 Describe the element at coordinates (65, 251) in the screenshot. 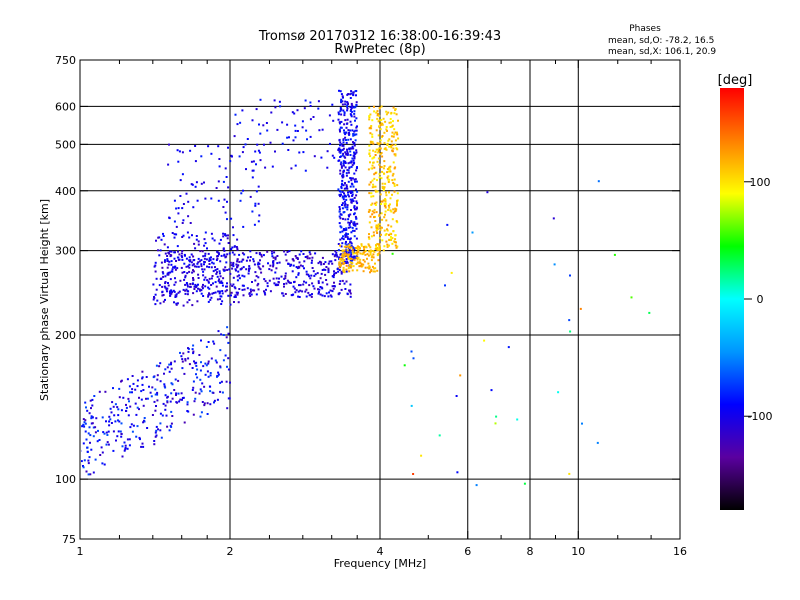

I see `y-tick-label: 300` at that location.